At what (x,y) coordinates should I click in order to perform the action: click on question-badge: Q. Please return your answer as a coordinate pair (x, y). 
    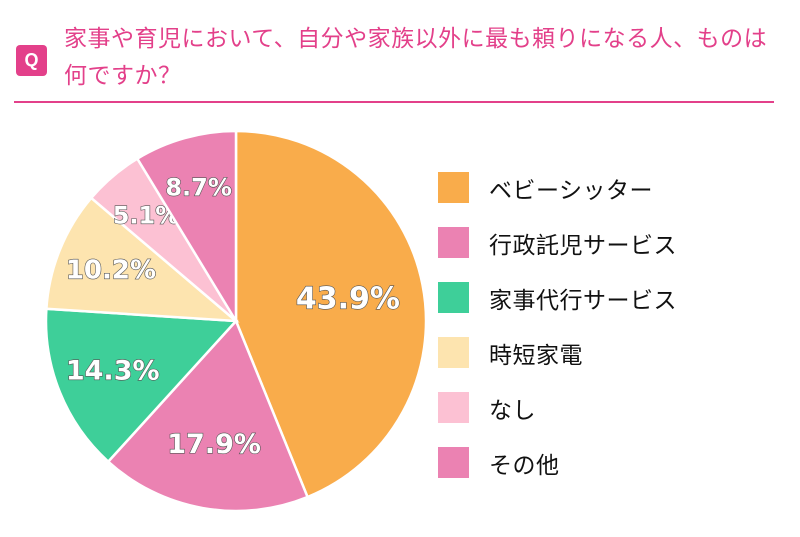
    Looking at the image, I should click on (31, 60).